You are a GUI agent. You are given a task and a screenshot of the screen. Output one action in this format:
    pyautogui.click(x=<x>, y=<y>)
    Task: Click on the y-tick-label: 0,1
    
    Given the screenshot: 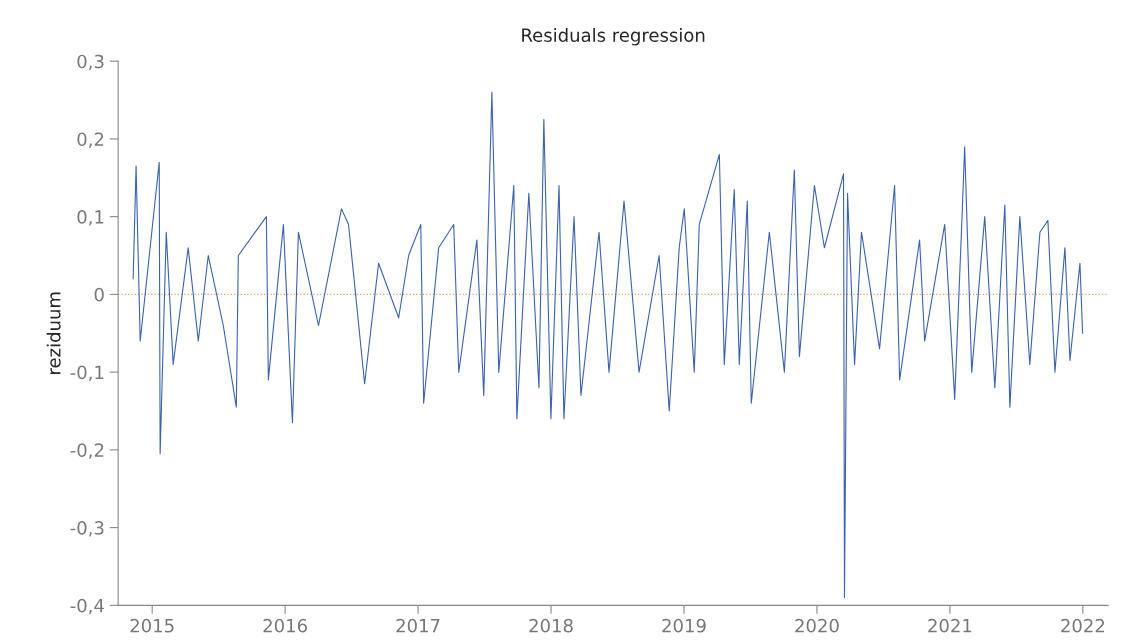 What is the action you would take?
    pyautogui.click(x=90, y=218)
    